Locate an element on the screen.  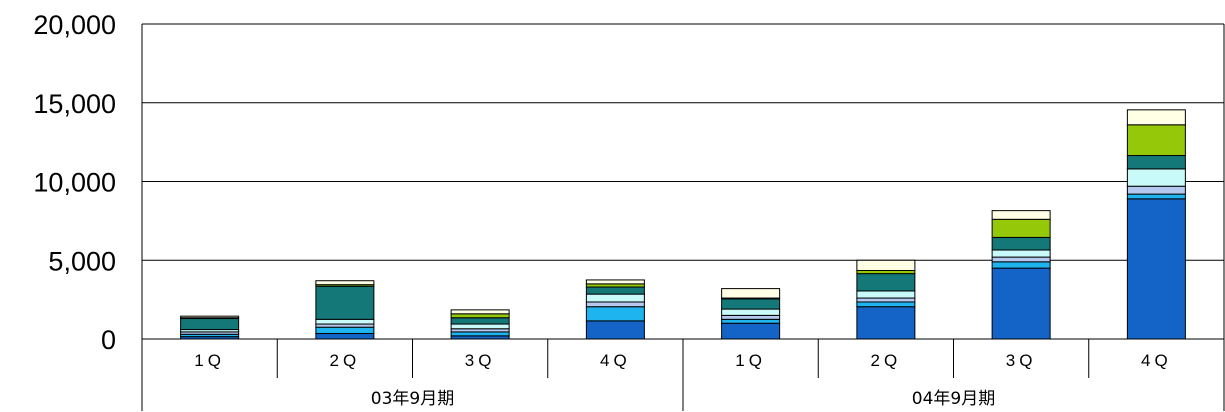
period-label: 03年9月期 is located at coordinates (412, 399).